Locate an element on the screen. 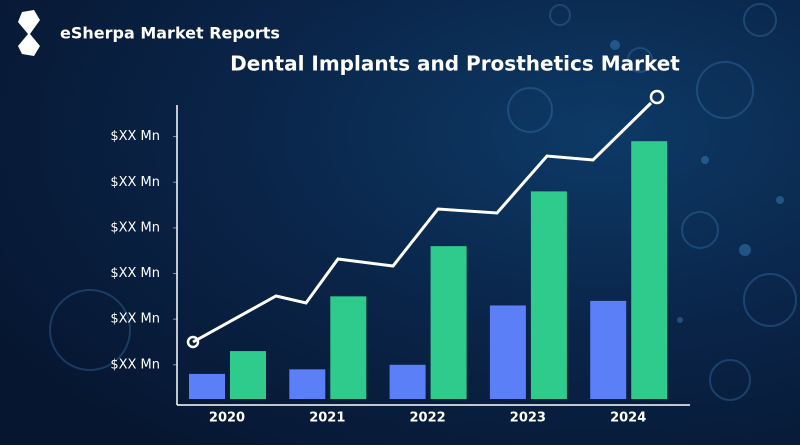 The width and height of the screenshot is (800, 445). x-tick-label: 2020 is located at coordinates (227, 418).